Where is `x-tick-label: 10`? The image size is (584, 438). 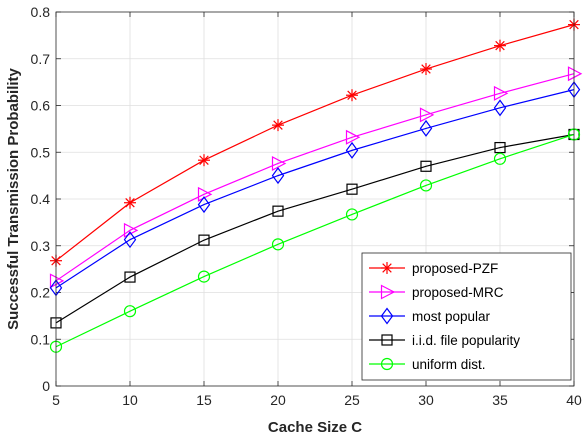 x-tick-label: 10 is located at coordinates (130, 400).